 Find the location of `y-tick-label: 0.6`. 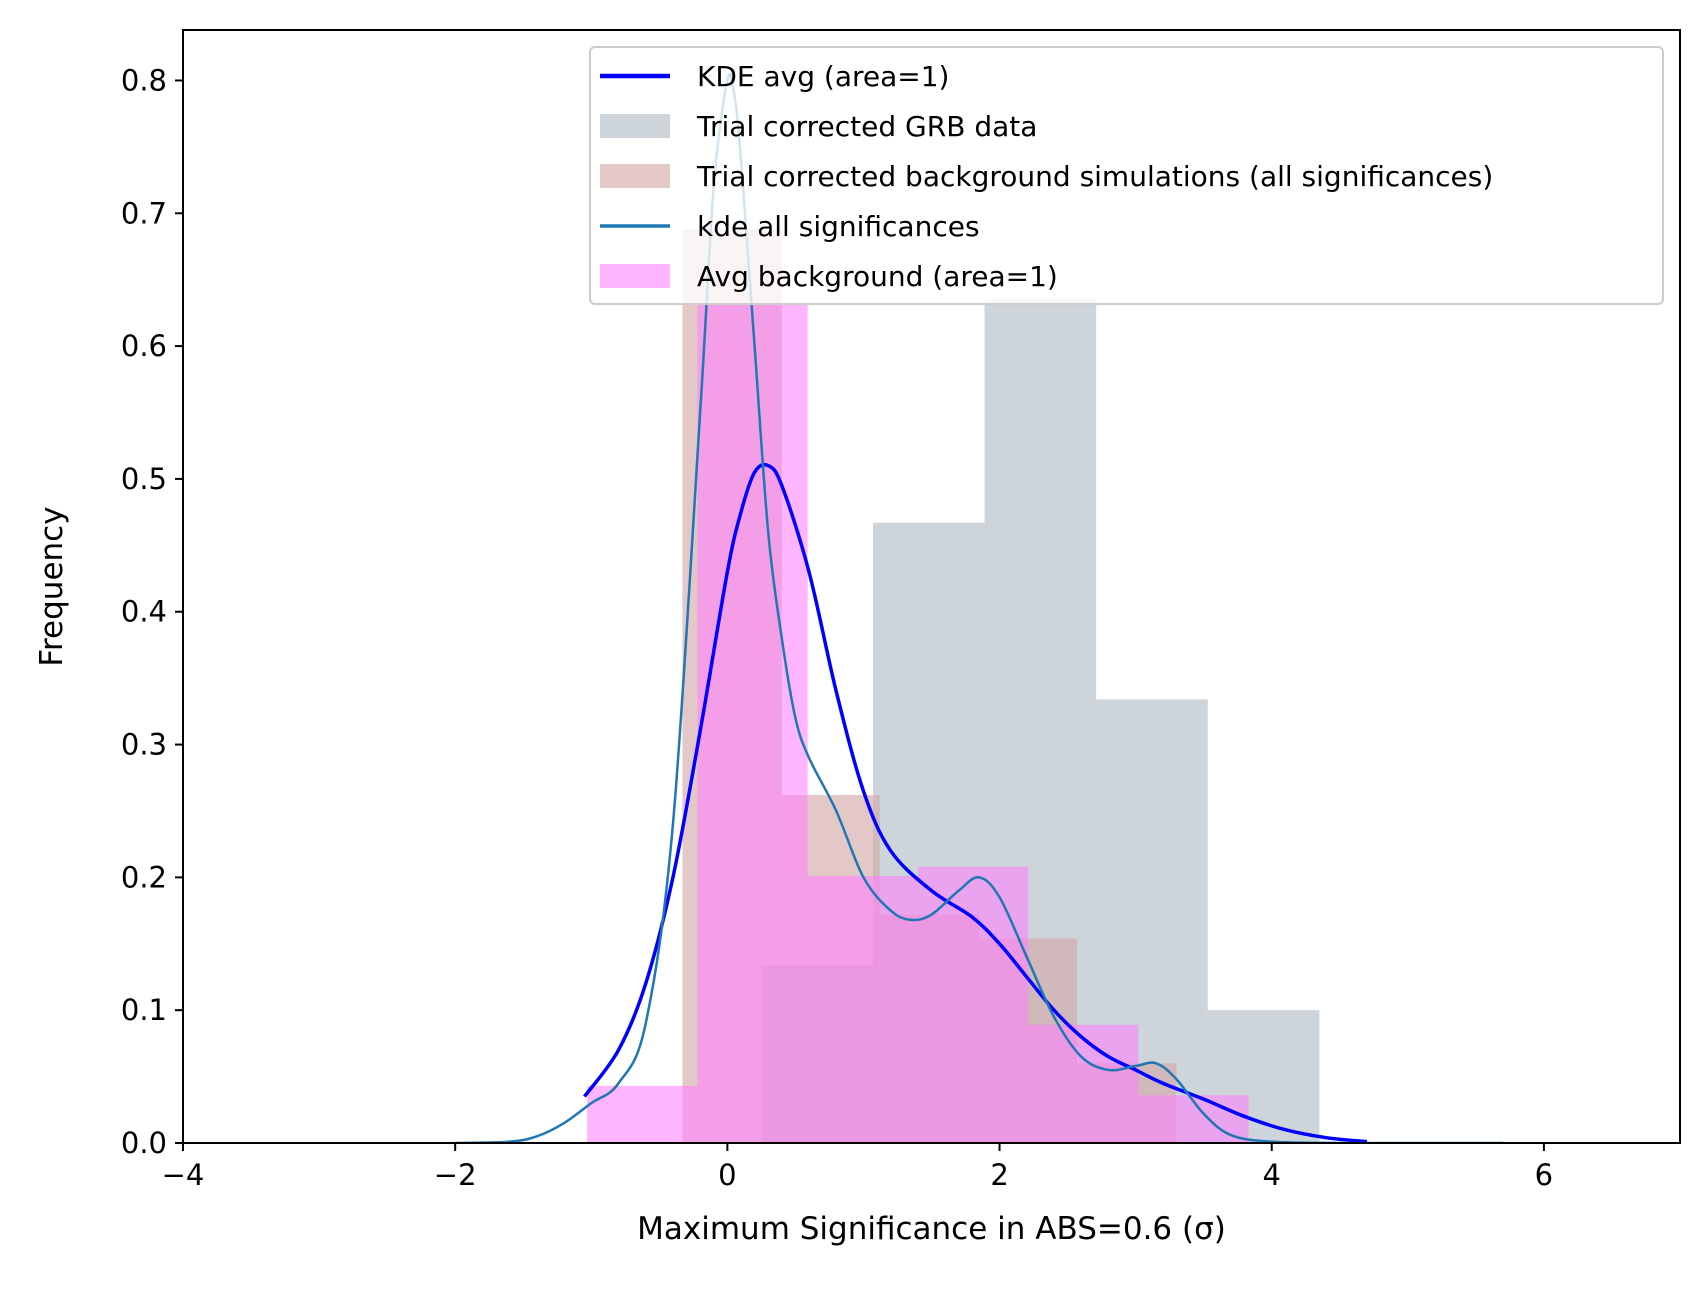

y-tick-label: 0.6 is located at coordinates (144, 346).